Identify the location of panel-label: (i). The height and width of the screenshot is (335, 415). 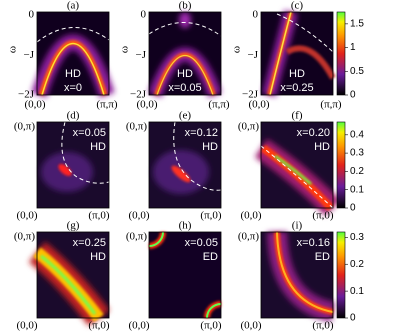
(297, 226).